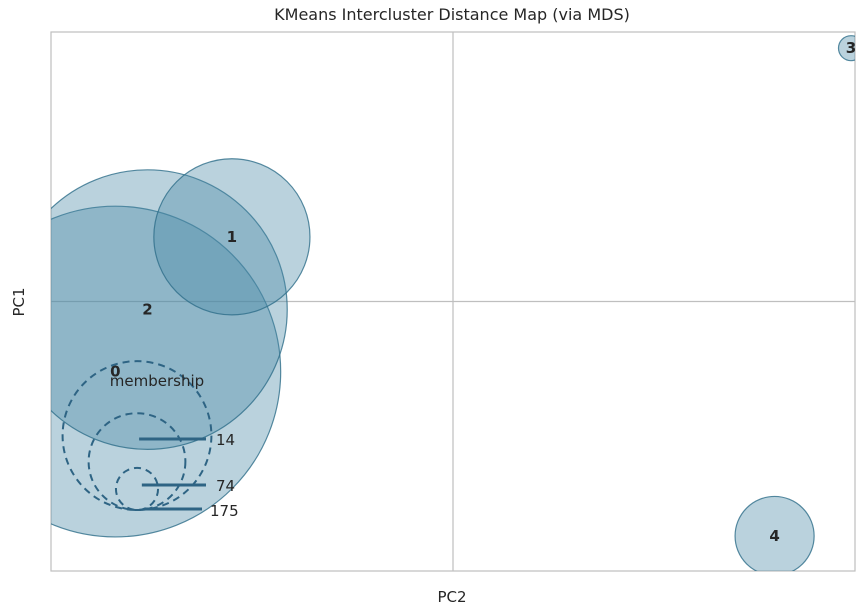 The image size is (864, 616). Describe the element at coordinates (157, 381) in the screenshot. I see `legend-title: membership` at that location.